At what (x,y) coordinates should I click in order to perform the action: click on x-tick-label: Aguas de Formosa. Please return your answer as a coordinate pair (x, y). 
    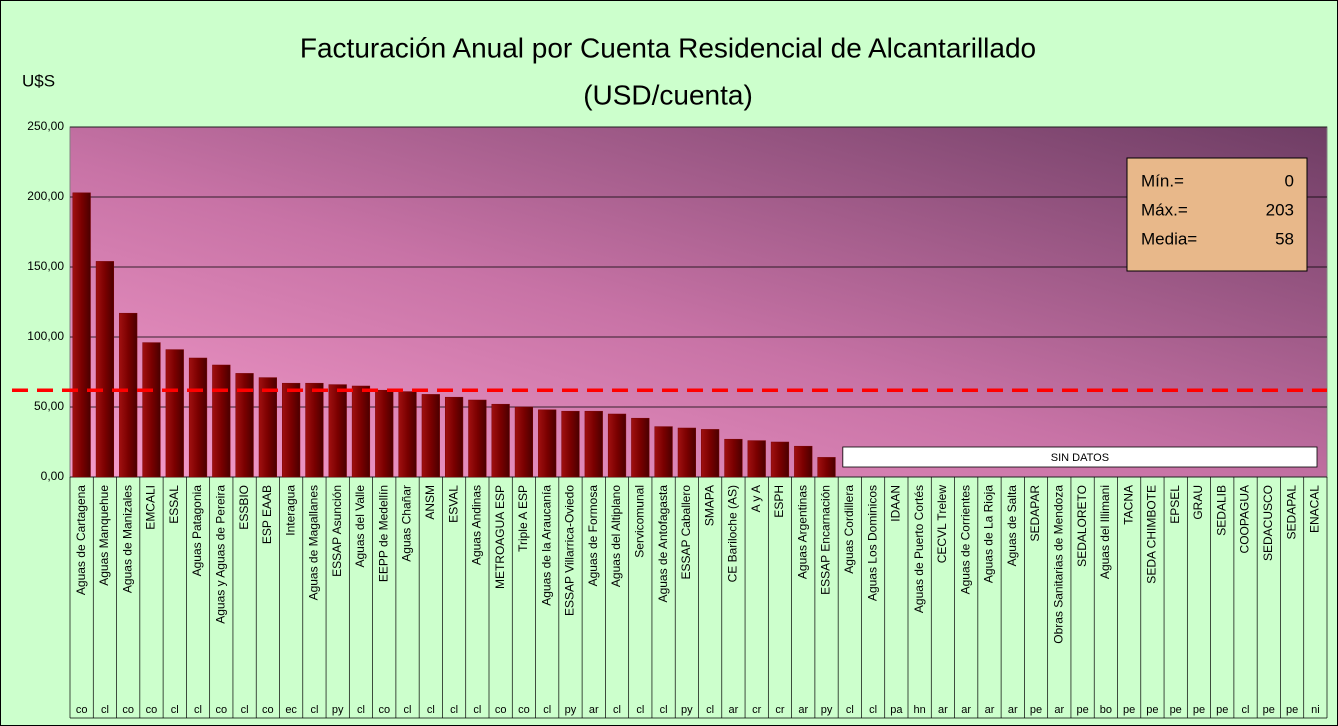
    Looking at the image, I should click on (593, 536).